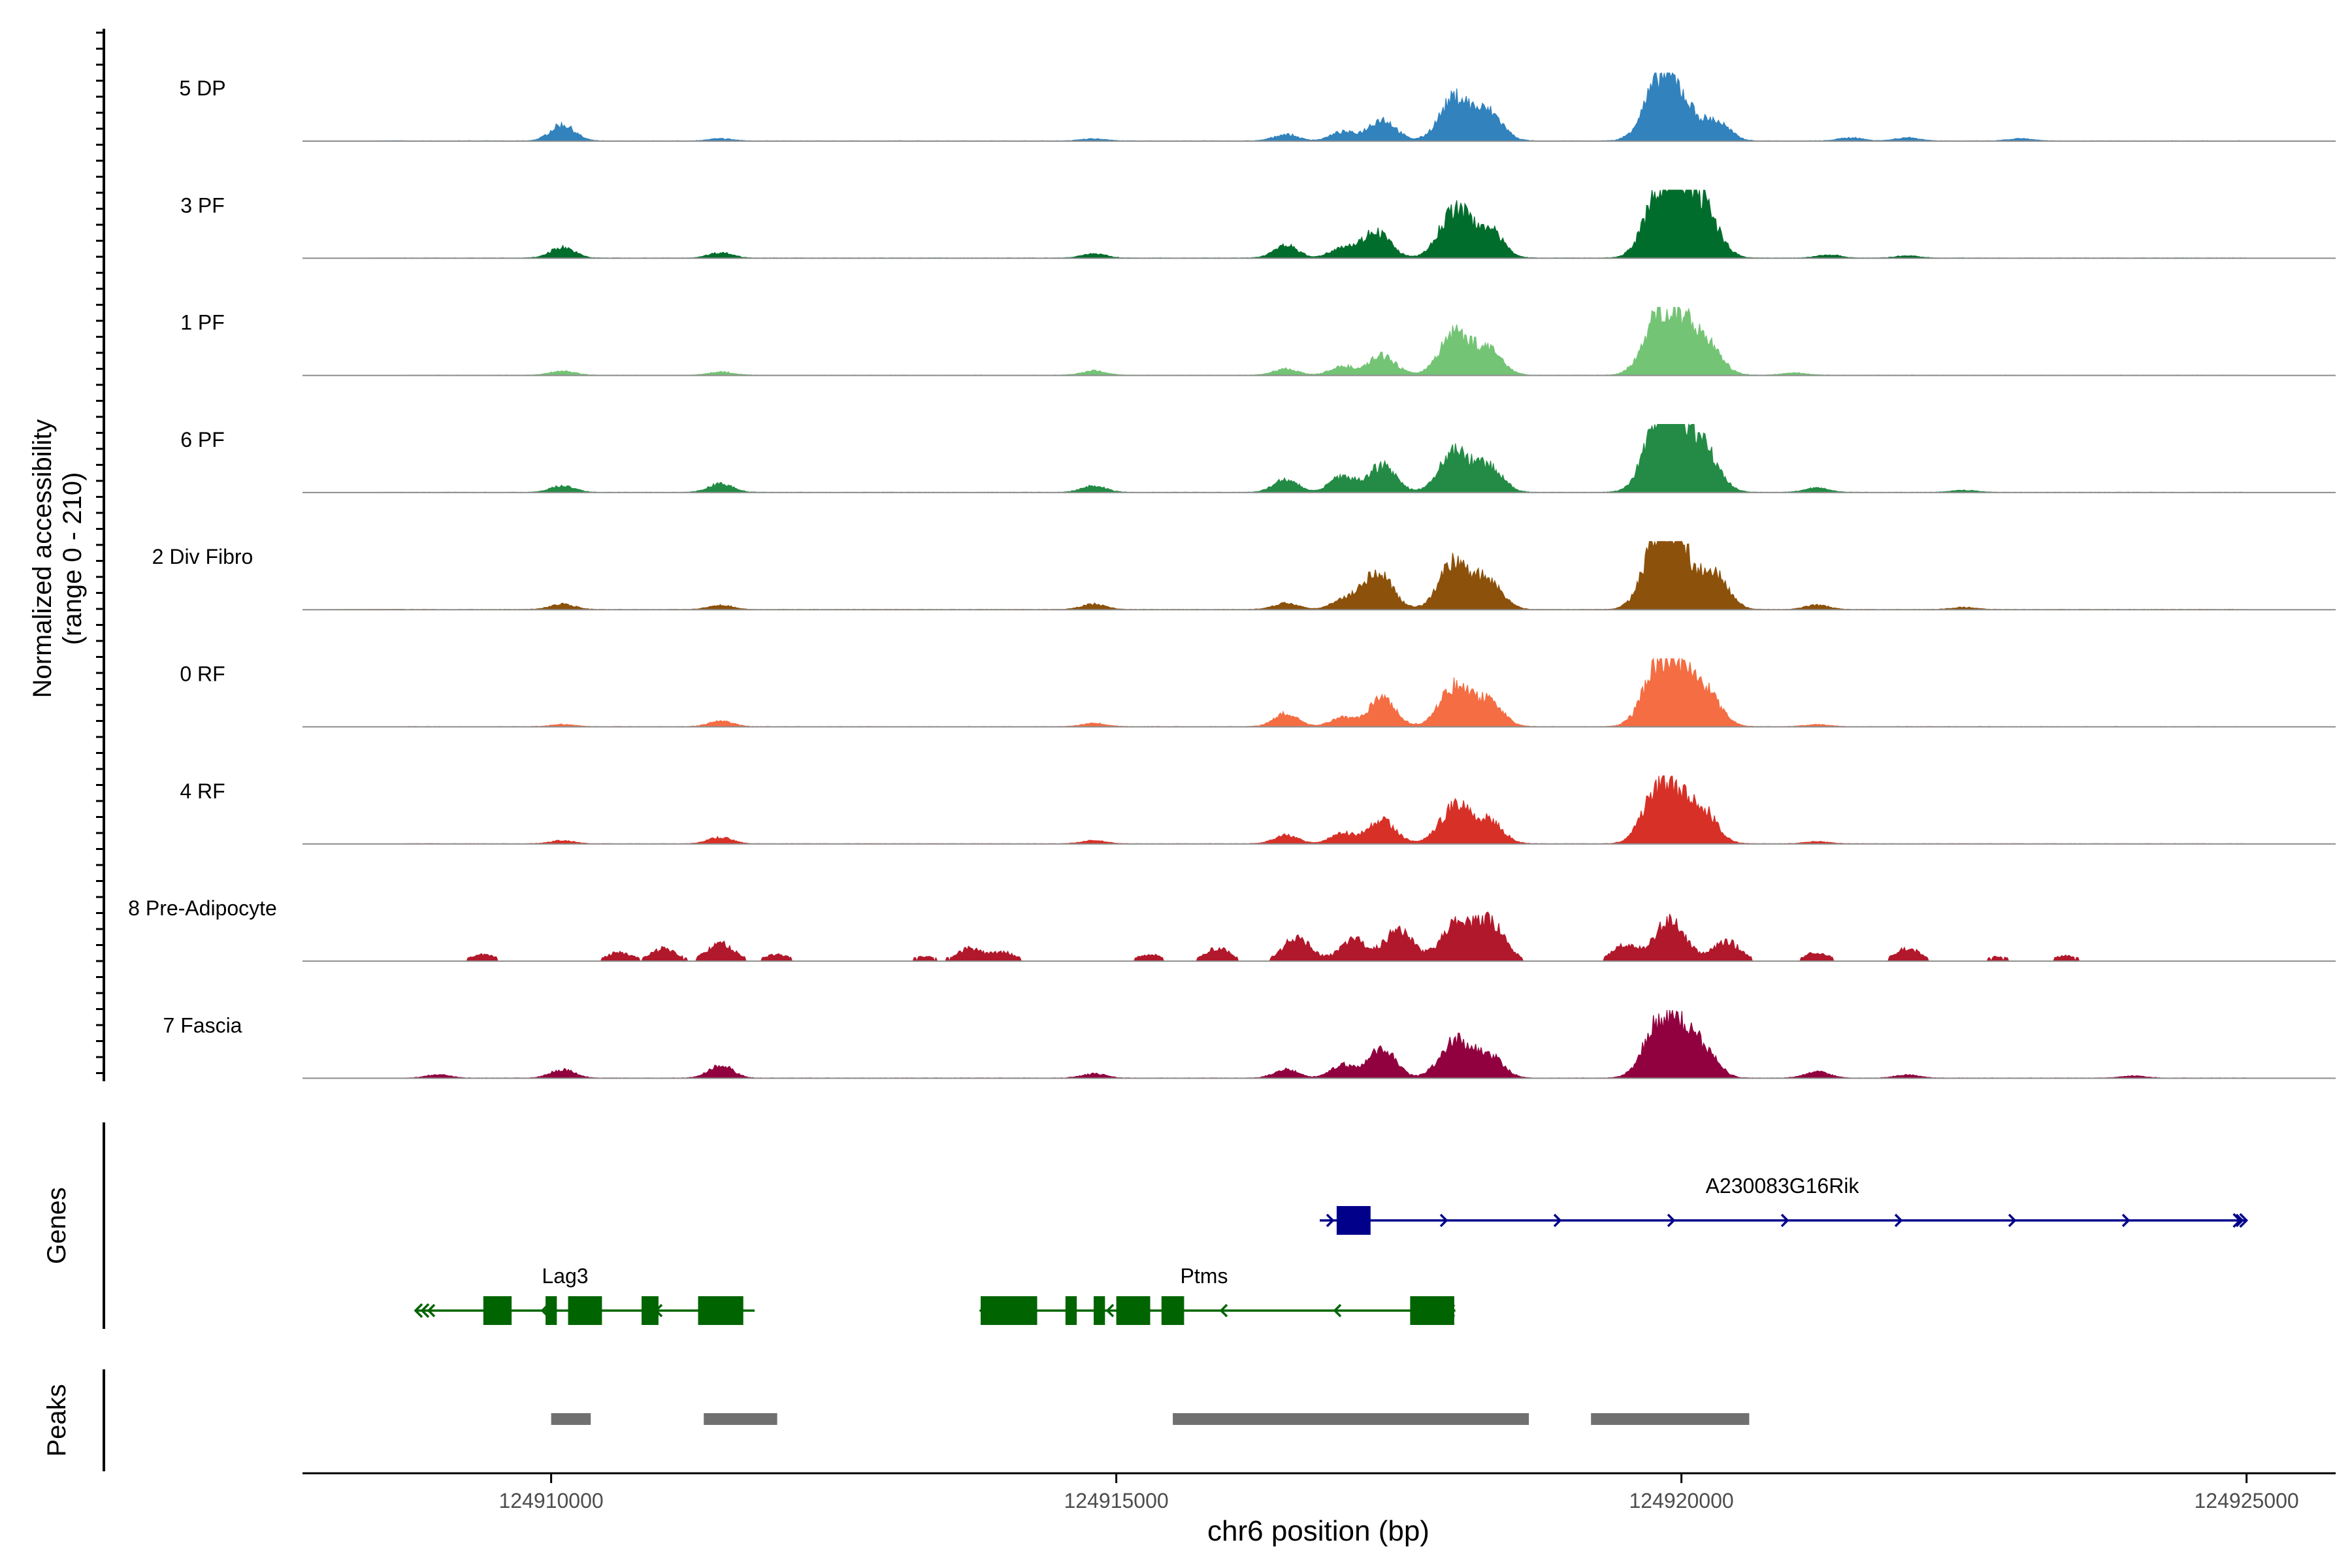  Describe the element at coordinates (1150, 1419) in the screenshot. I see `peak-regions` at that location.